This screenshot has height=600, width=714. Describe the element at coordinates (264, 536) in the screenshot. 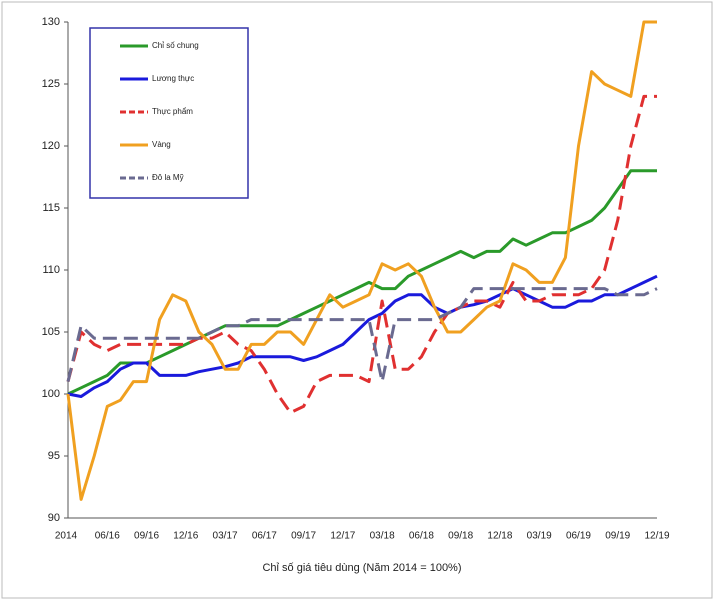

I see `x-tick-label: 06/17` at that location.